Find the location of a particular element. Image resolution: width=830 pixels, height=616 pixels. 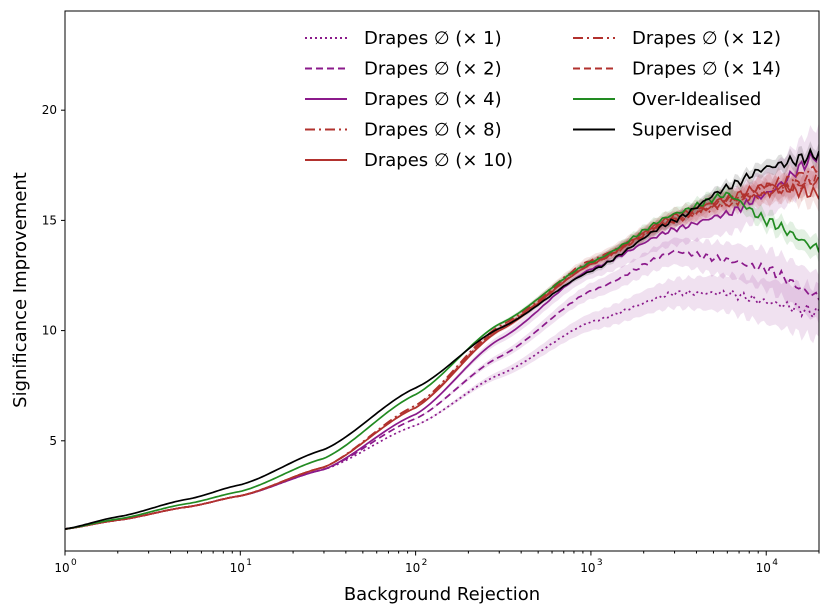

legend-label: Over-Idealised is located at coordinates (696, 99).